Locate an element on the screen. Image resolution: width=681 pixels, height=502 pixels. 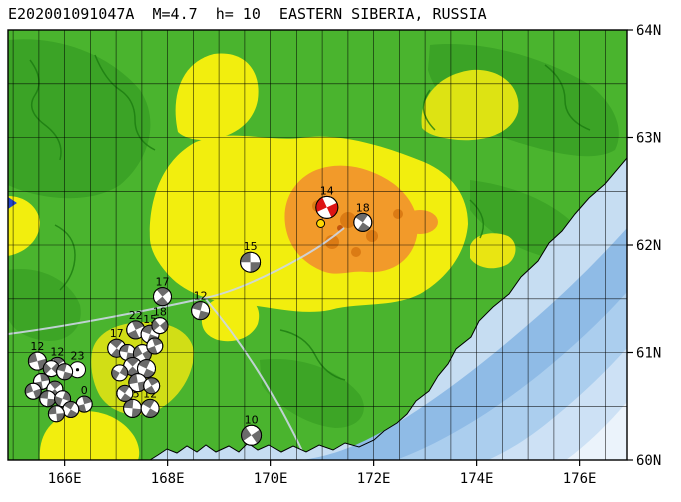
focal-mechanism-beachball: 12 is located at coordinates (201, 305).